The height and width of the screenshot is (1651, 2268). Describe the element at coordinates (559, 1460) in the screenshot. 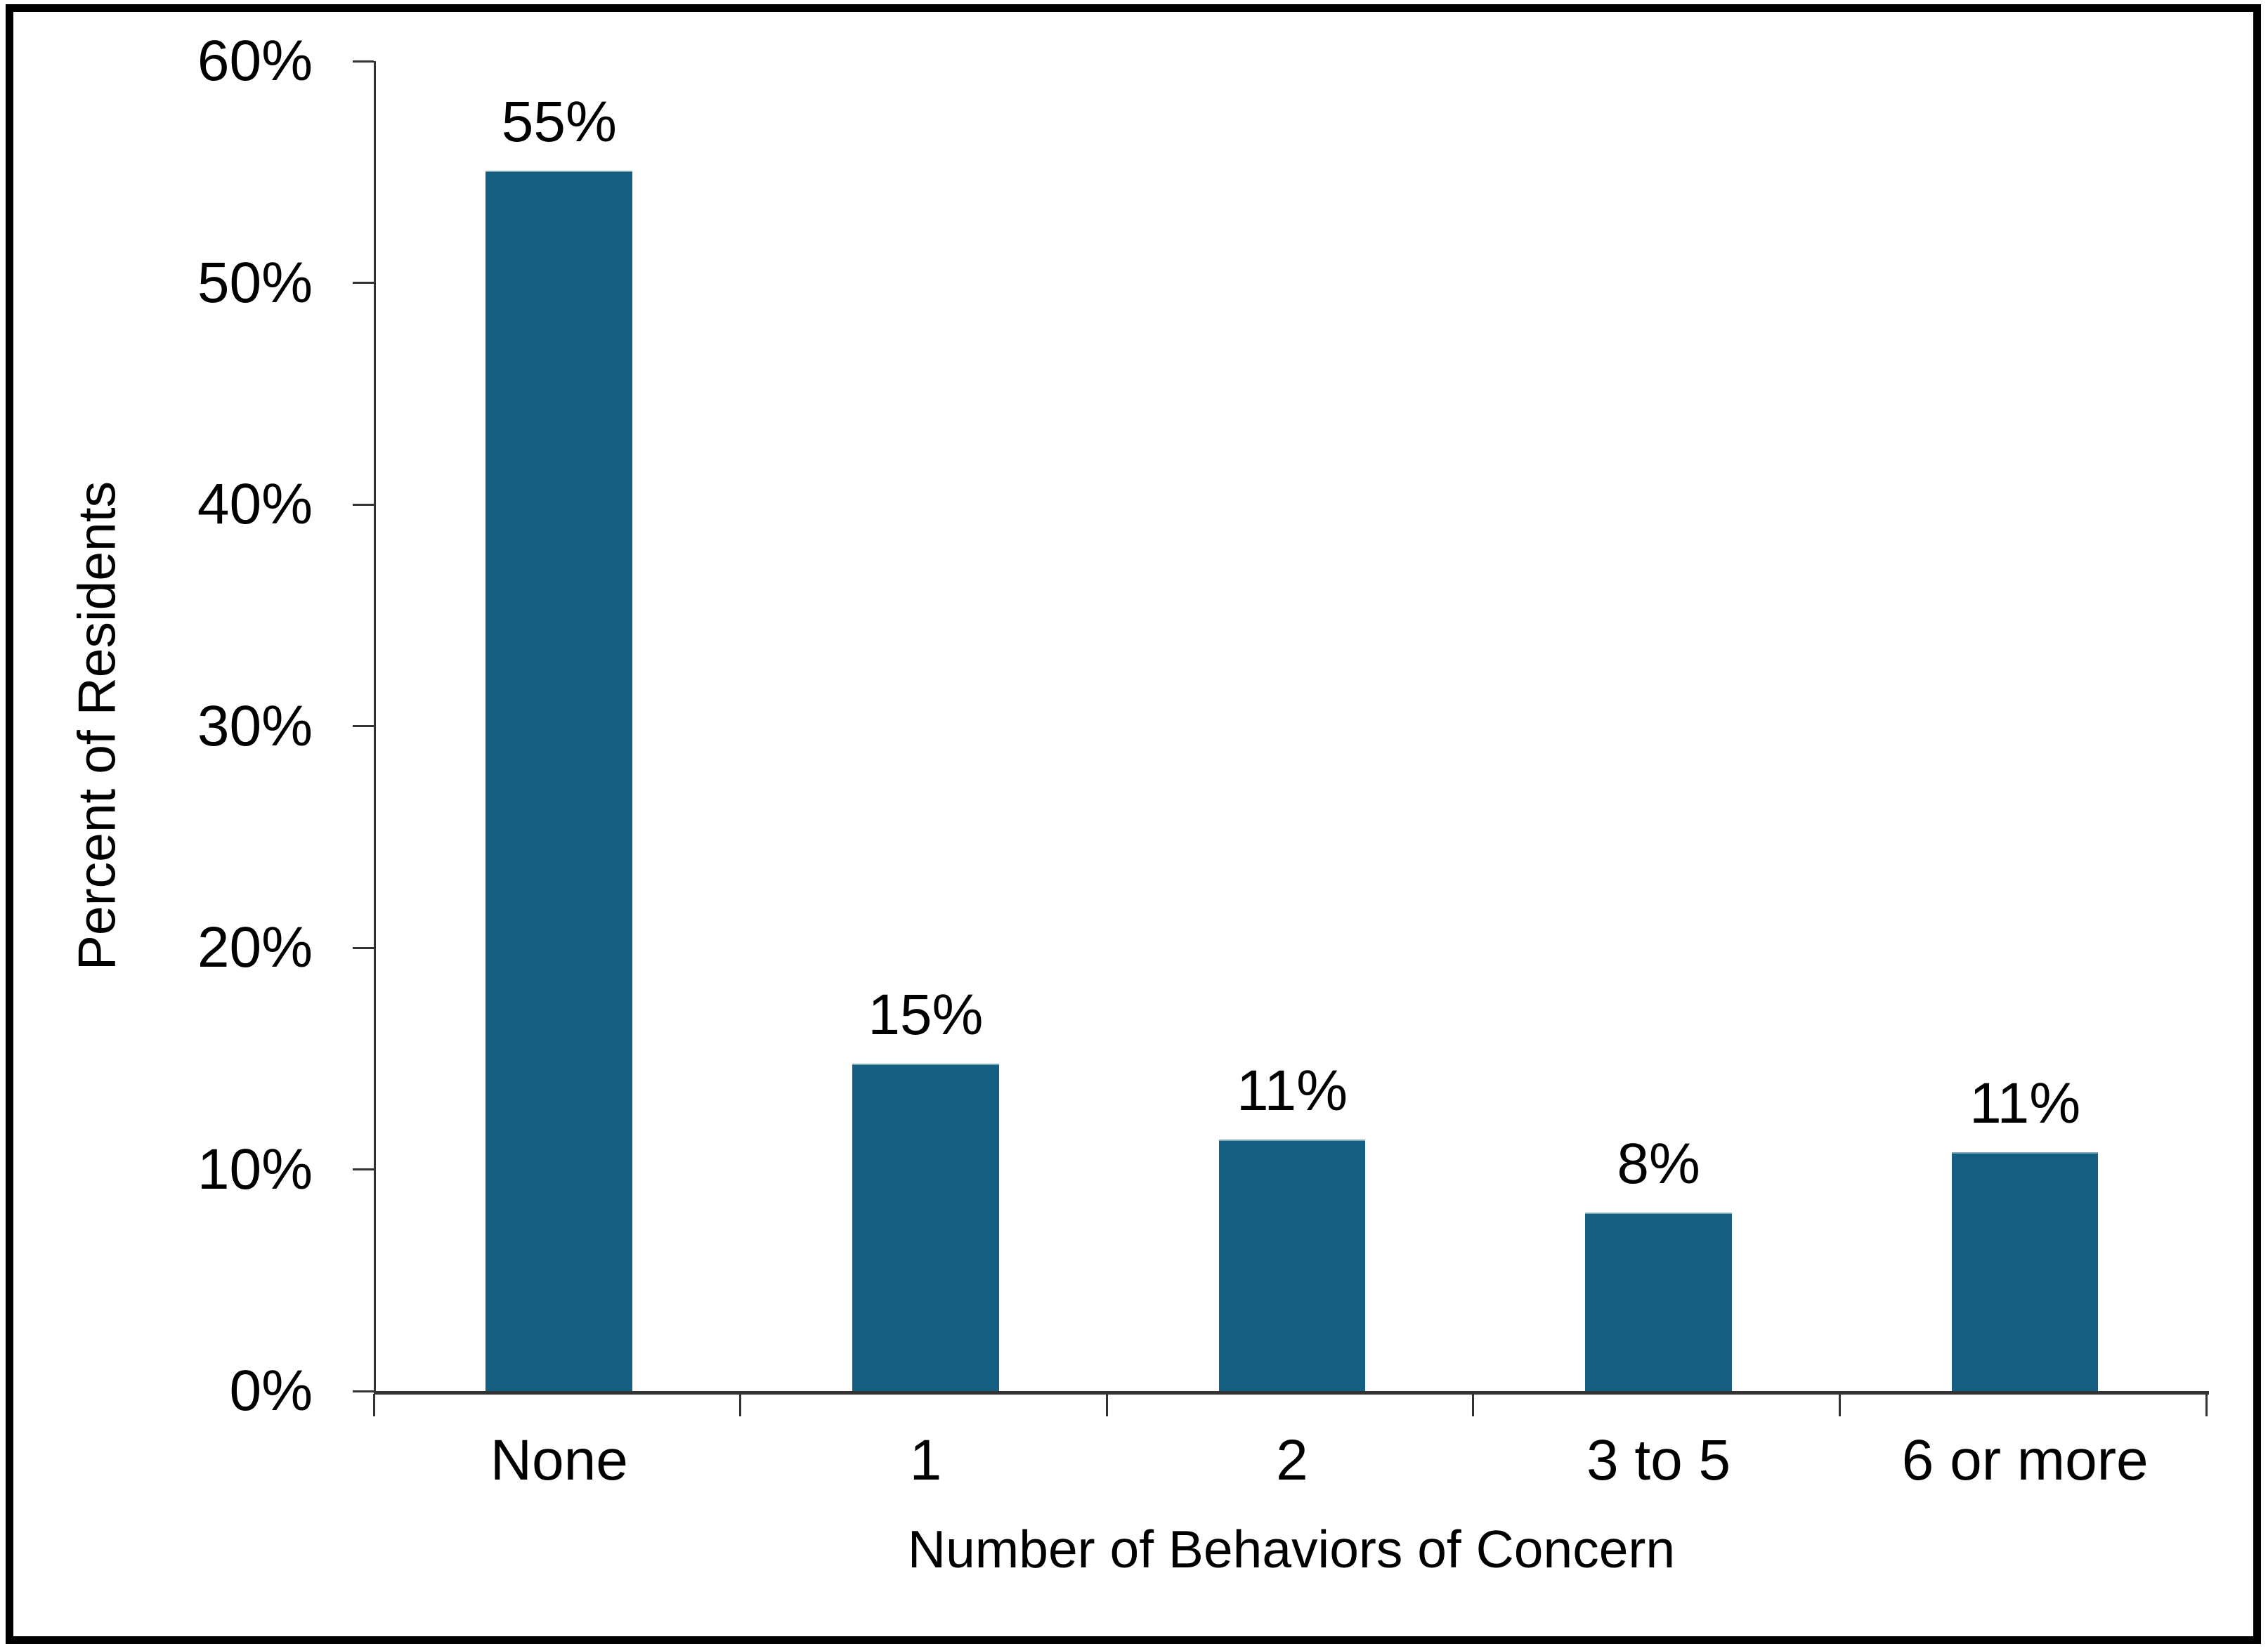

I see `x-category-label: None` at that location.